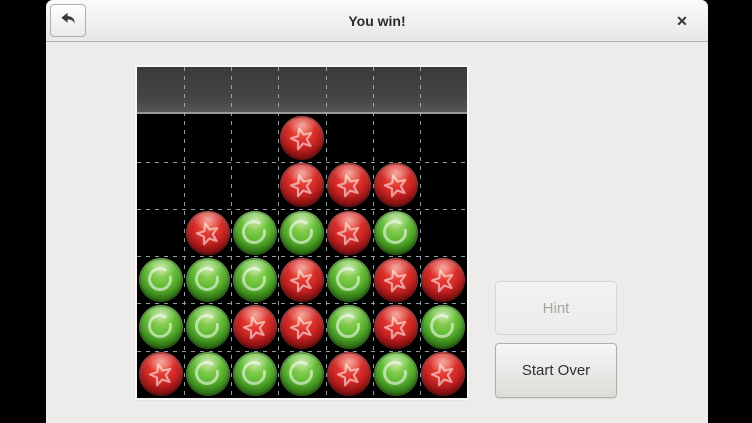 The width and height of the screenshot is (752, 423). I want to click on close-button: ✕, so click(682, 21).